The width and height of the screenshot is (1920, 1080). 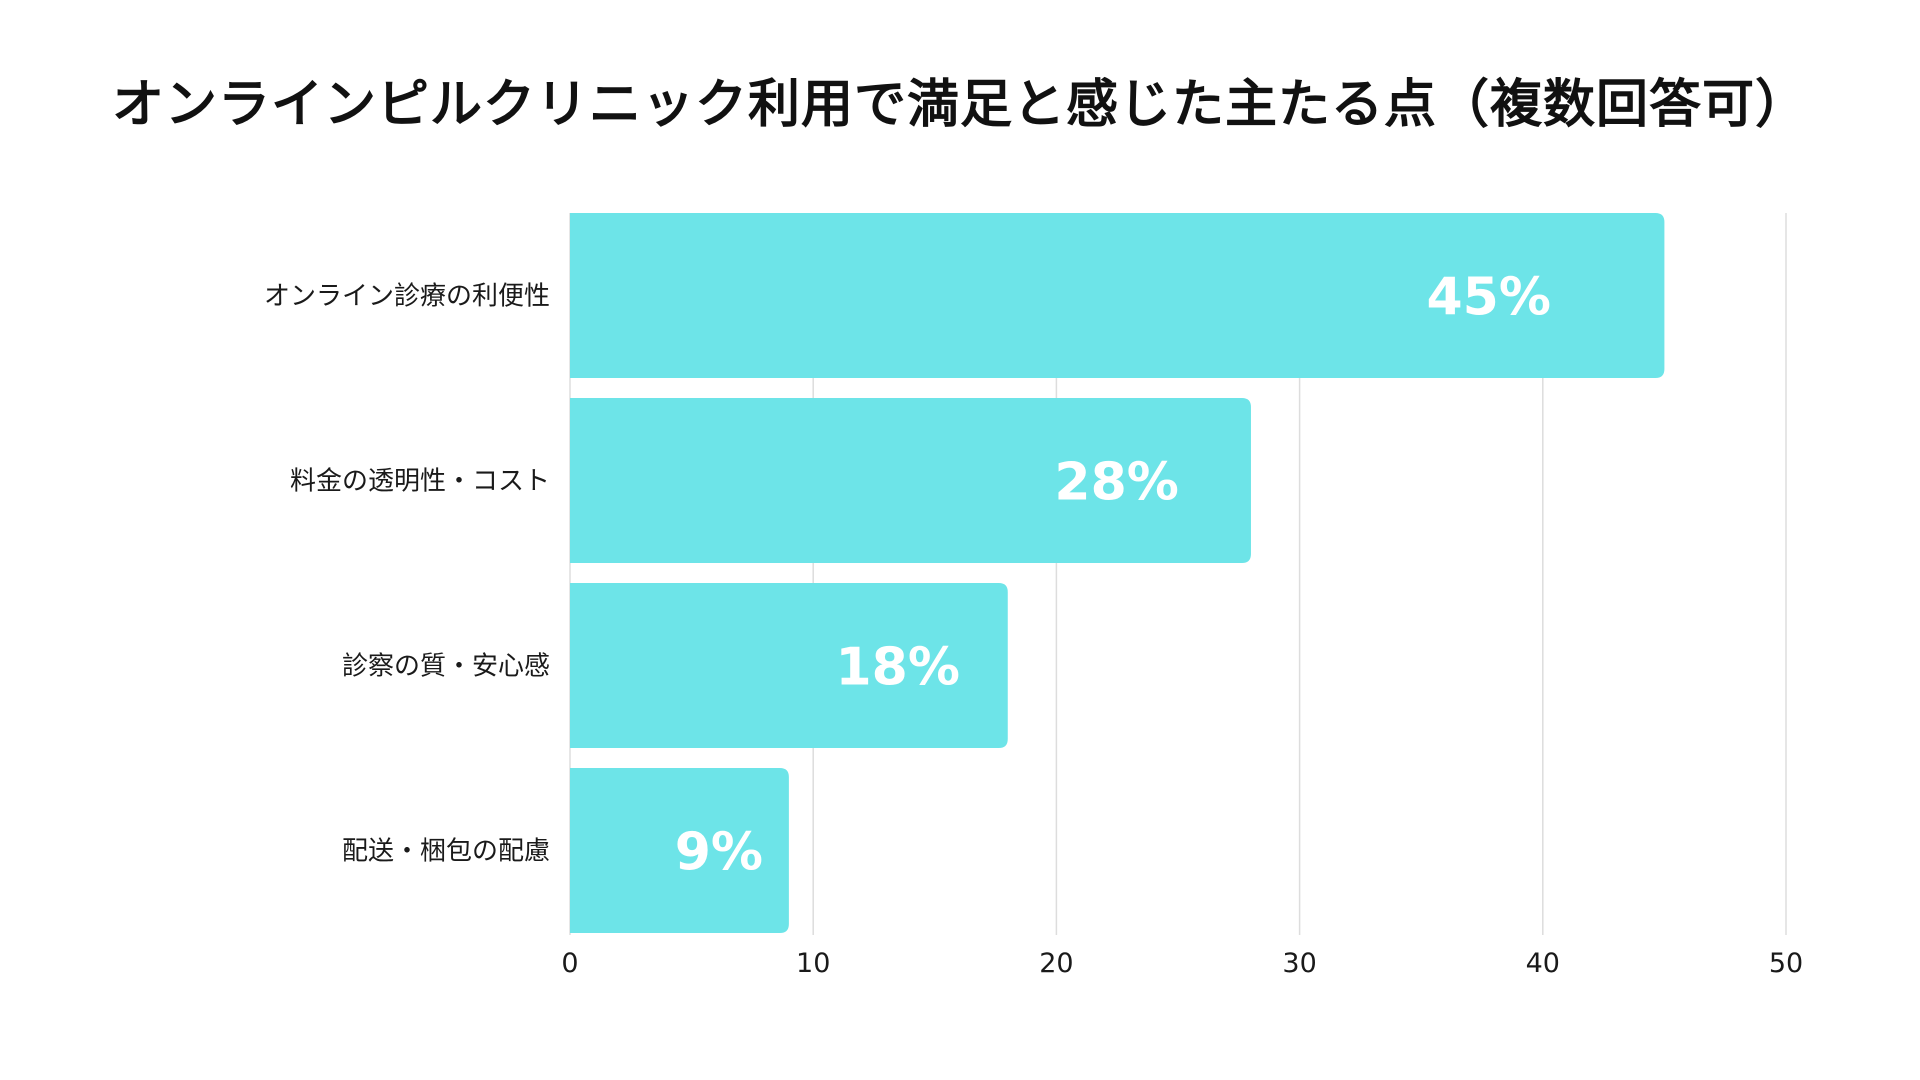 What do you see at coordinates (1182, 963) in the screenshot?
I see `x-tick-labels: 0 10 20 30 40 50` at bounding box center [1182, 963].